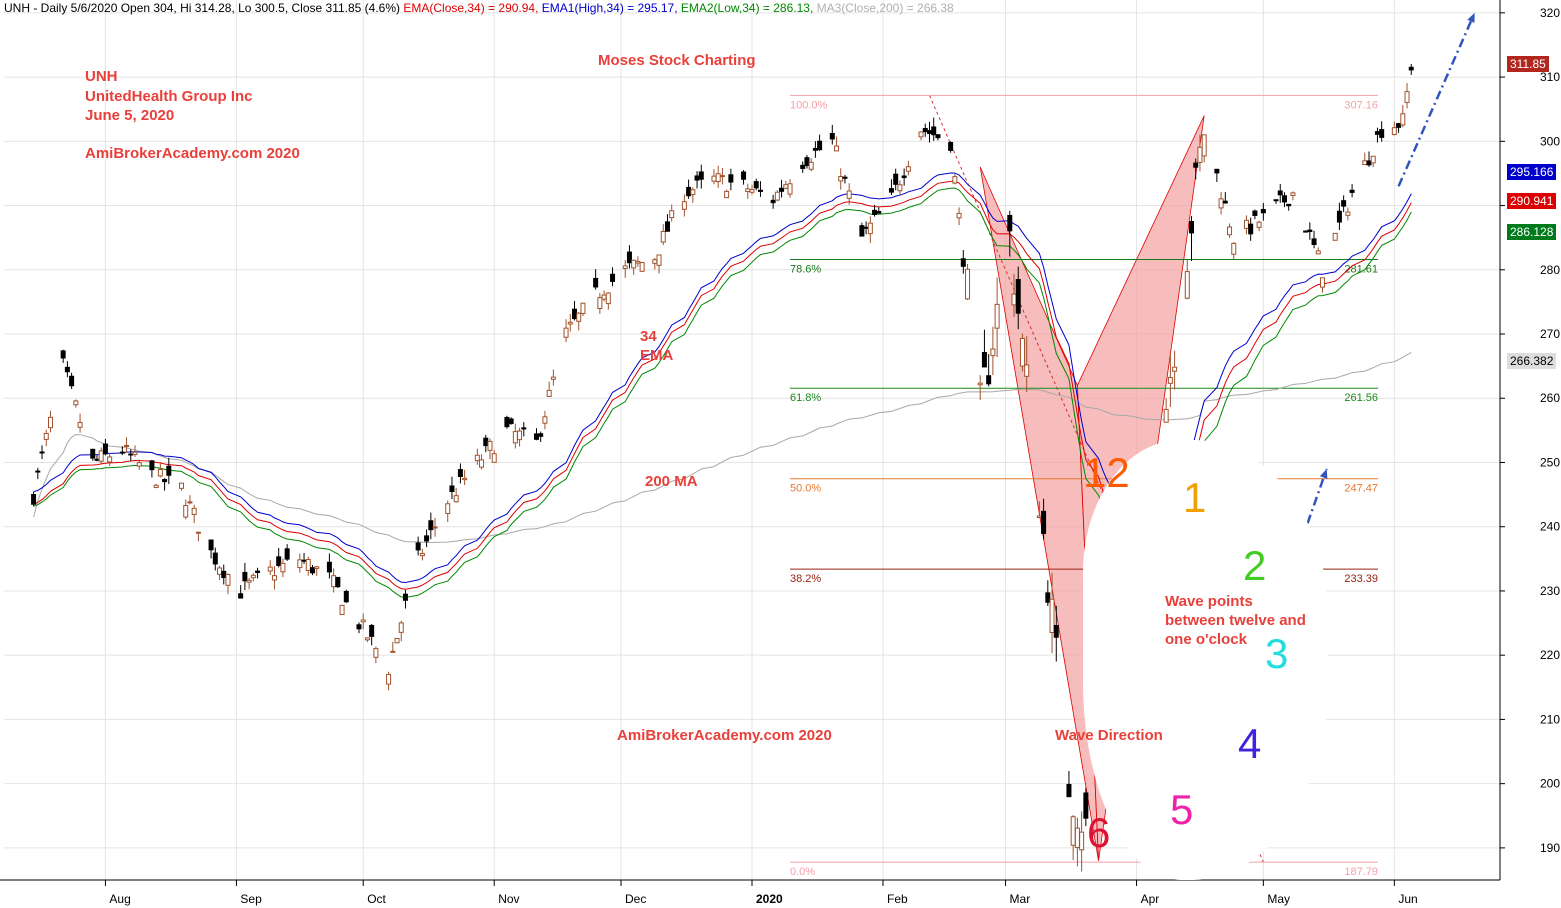 This screenshot has height=908, width=1561. What do you see at coordinates (1550, 270) in the screenshot?
I see `y-tick-label: 280` at bounding box center [1550, 270].